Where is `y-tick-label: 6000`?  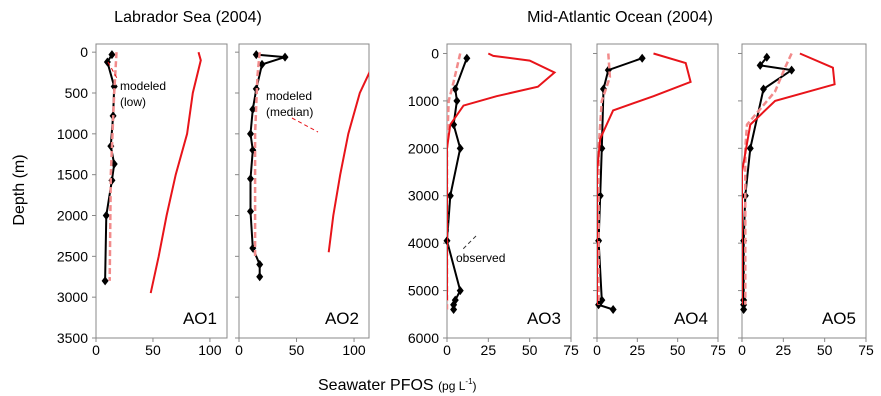
y-tick-label: 6000 is located at coordinates (423, 338).